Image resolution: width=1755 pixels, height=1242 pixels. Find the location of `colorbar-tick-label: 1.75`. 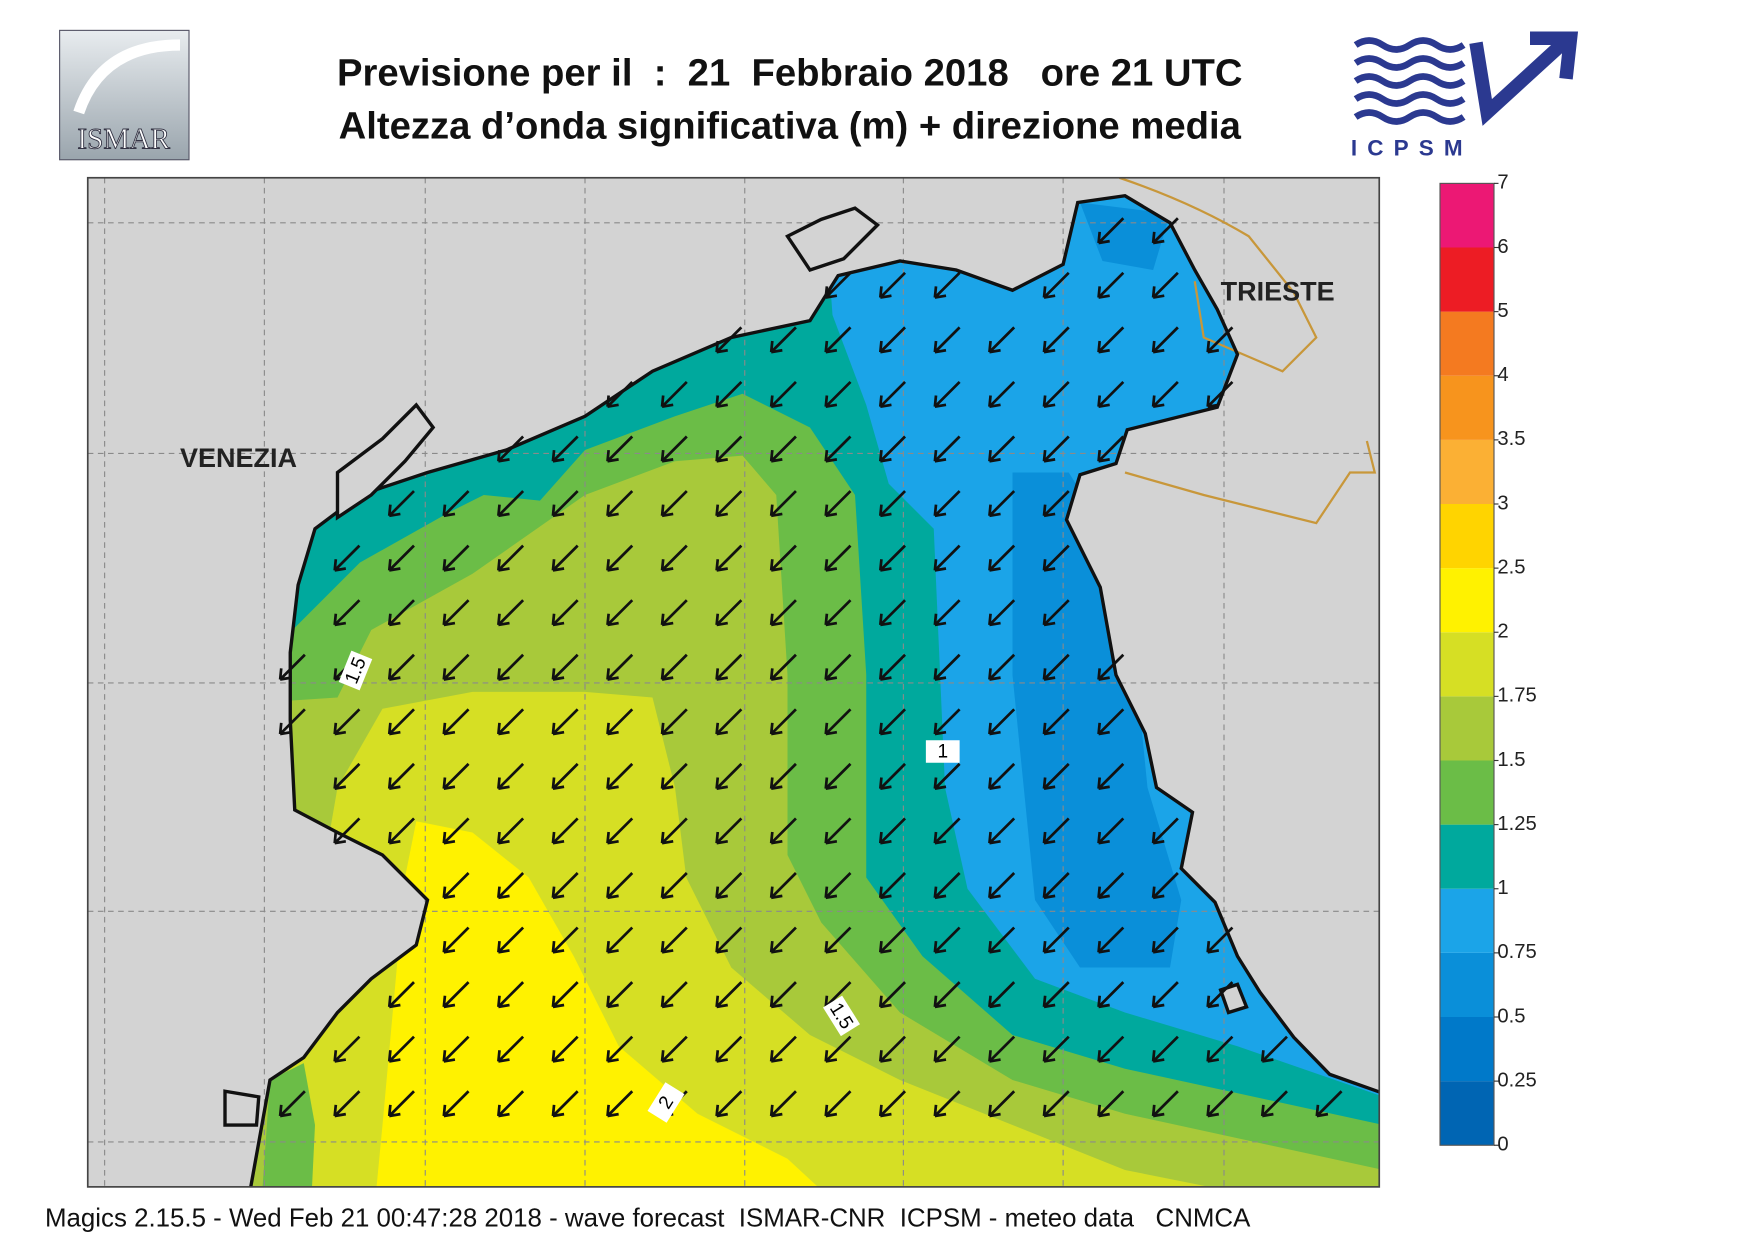

colorbar-tick-label: 1.75 is located at coordinates (1516, 696).